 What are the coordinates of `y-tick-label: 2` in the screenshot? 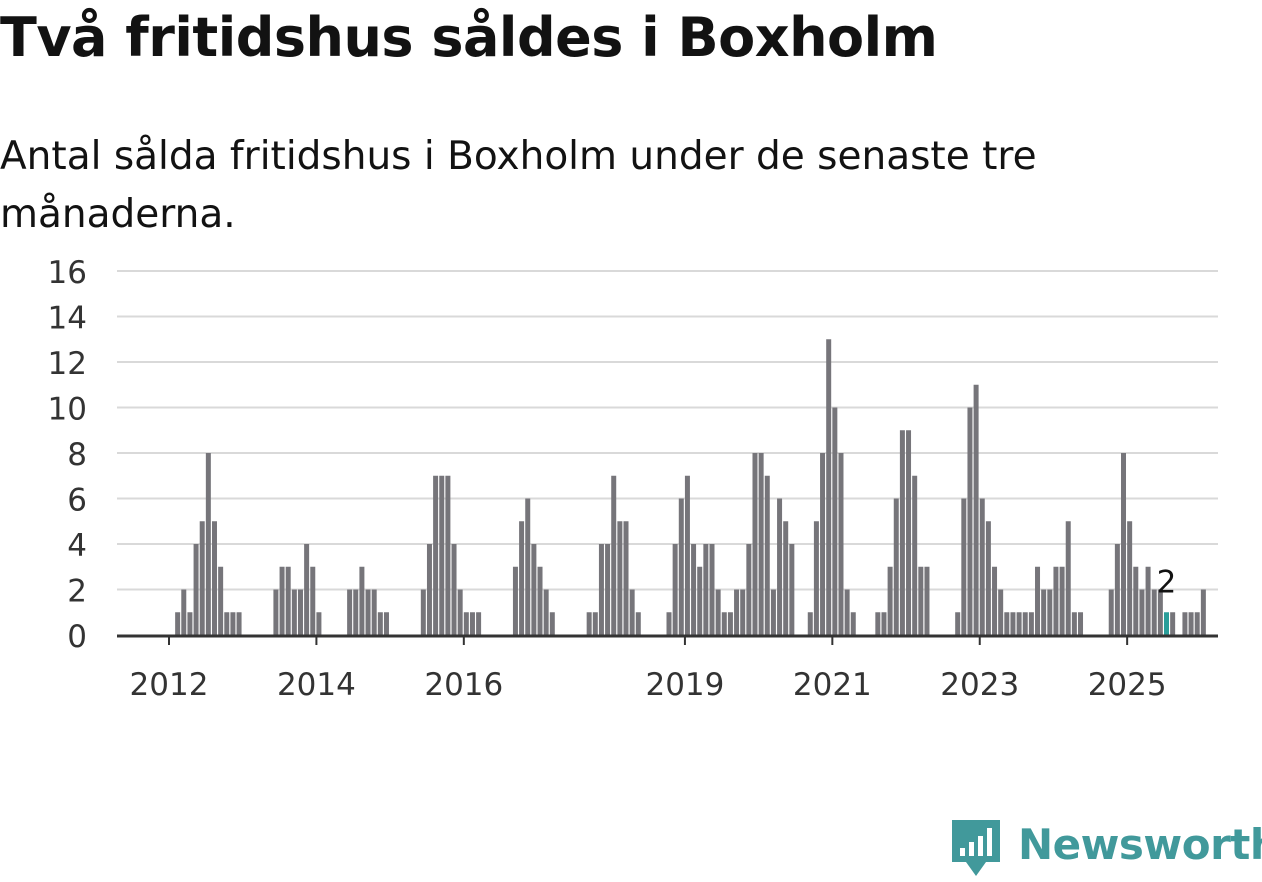 It's located at (77, 592).